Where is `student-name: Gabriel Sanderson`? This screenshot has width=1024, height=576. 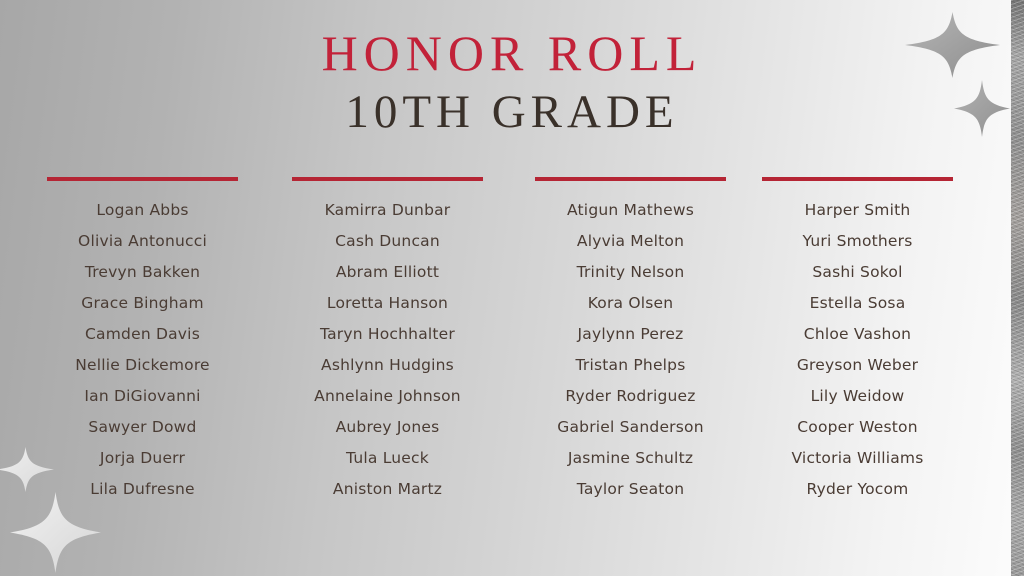 student-name: Gabriel Sanderson is located at coordinates (630, 426).